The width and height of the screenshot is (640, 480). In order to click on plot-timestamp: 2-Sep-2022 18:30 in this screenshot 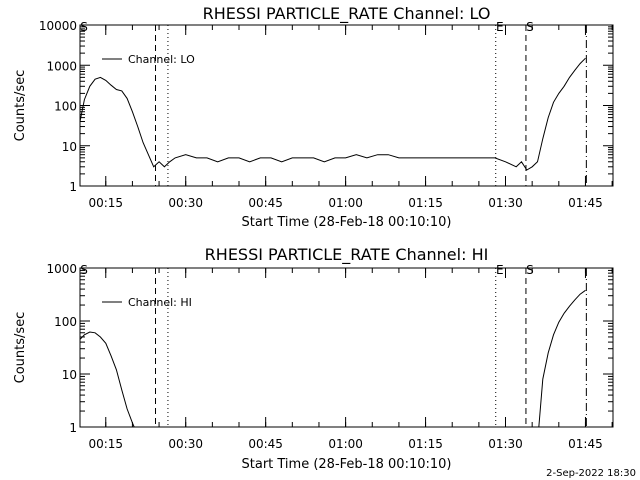, I will do `click(591, 473)`.